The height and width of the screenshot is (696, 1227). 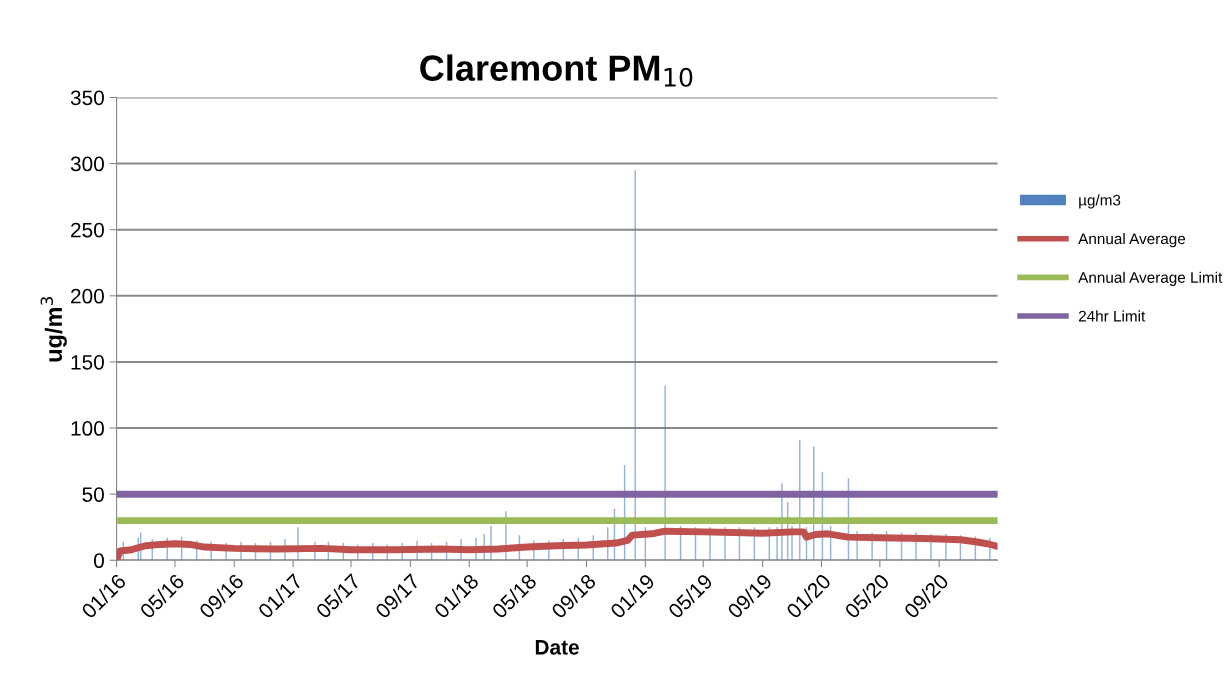 What do you see at coordinates (53, 329) in the screenshot?
I see `y-axis-title: ug/m$^{3}$` at bounding box center [53, 329].